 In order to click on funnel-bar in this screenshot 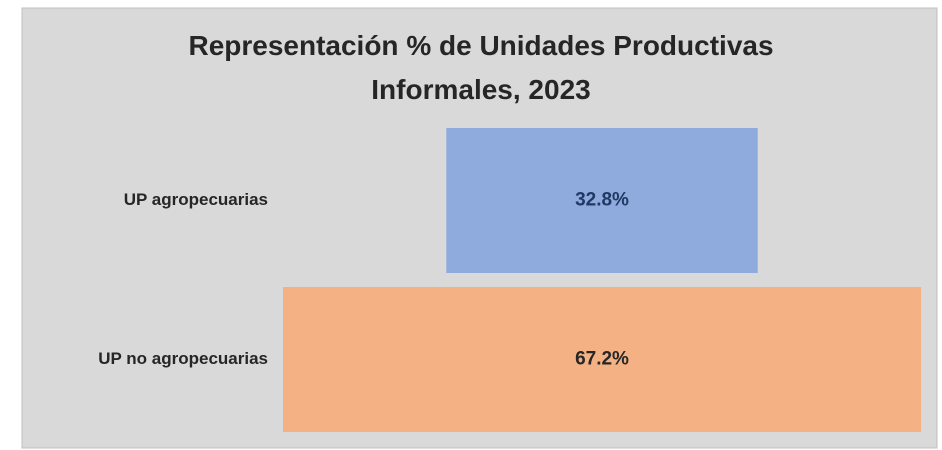, I will do `click(602, 200)`.